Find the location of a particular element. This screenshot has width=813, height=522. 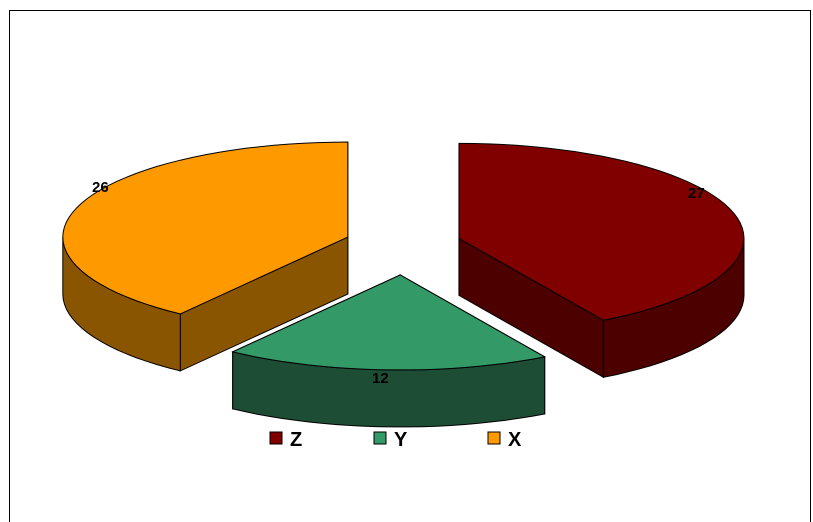

legend-swatch-x is located at coordinates (494, 438).